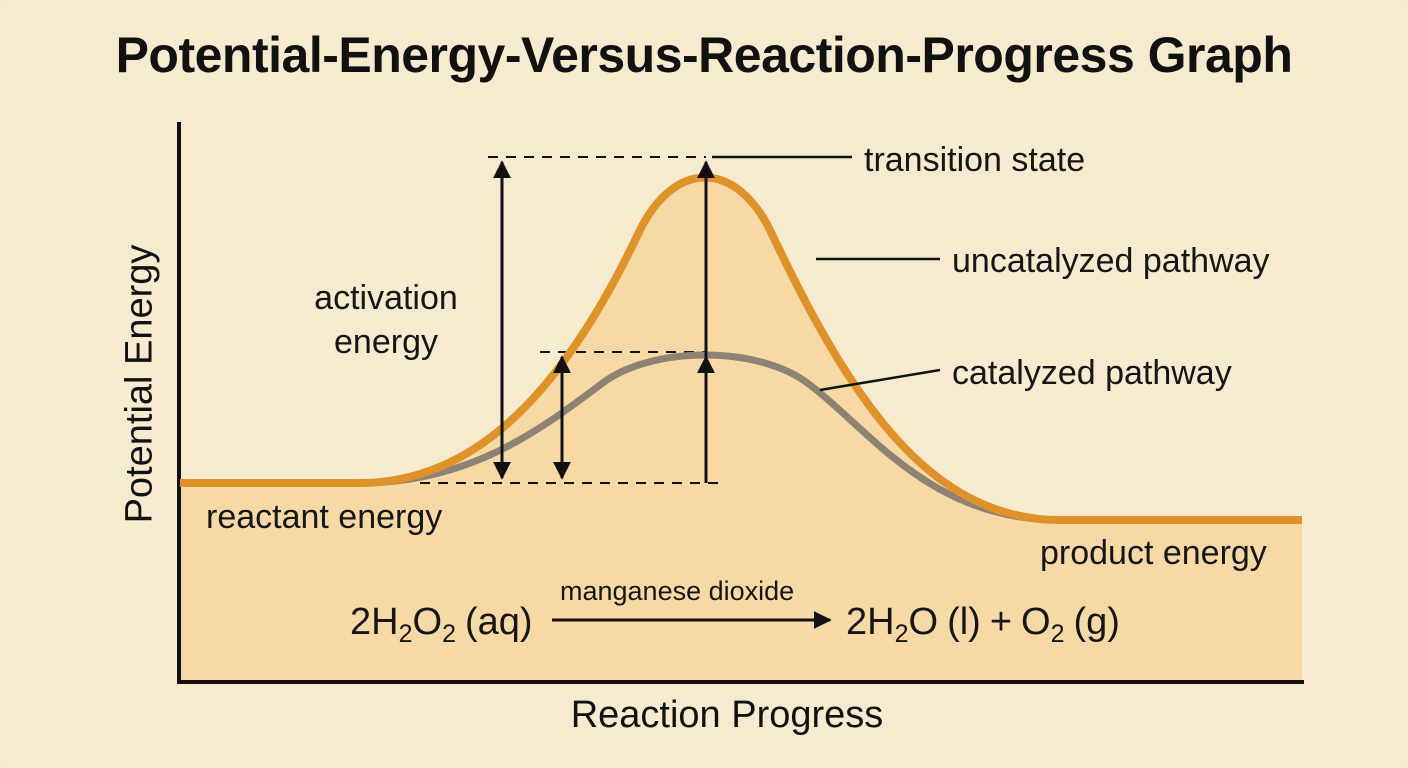 Image resolution: width=1408 pixels, height=768 pixels. What do you see at coordinates (324, 517) in the screenshot?
I see `reactant-energy-label: reactant energy` at bounding box center [324, 517].